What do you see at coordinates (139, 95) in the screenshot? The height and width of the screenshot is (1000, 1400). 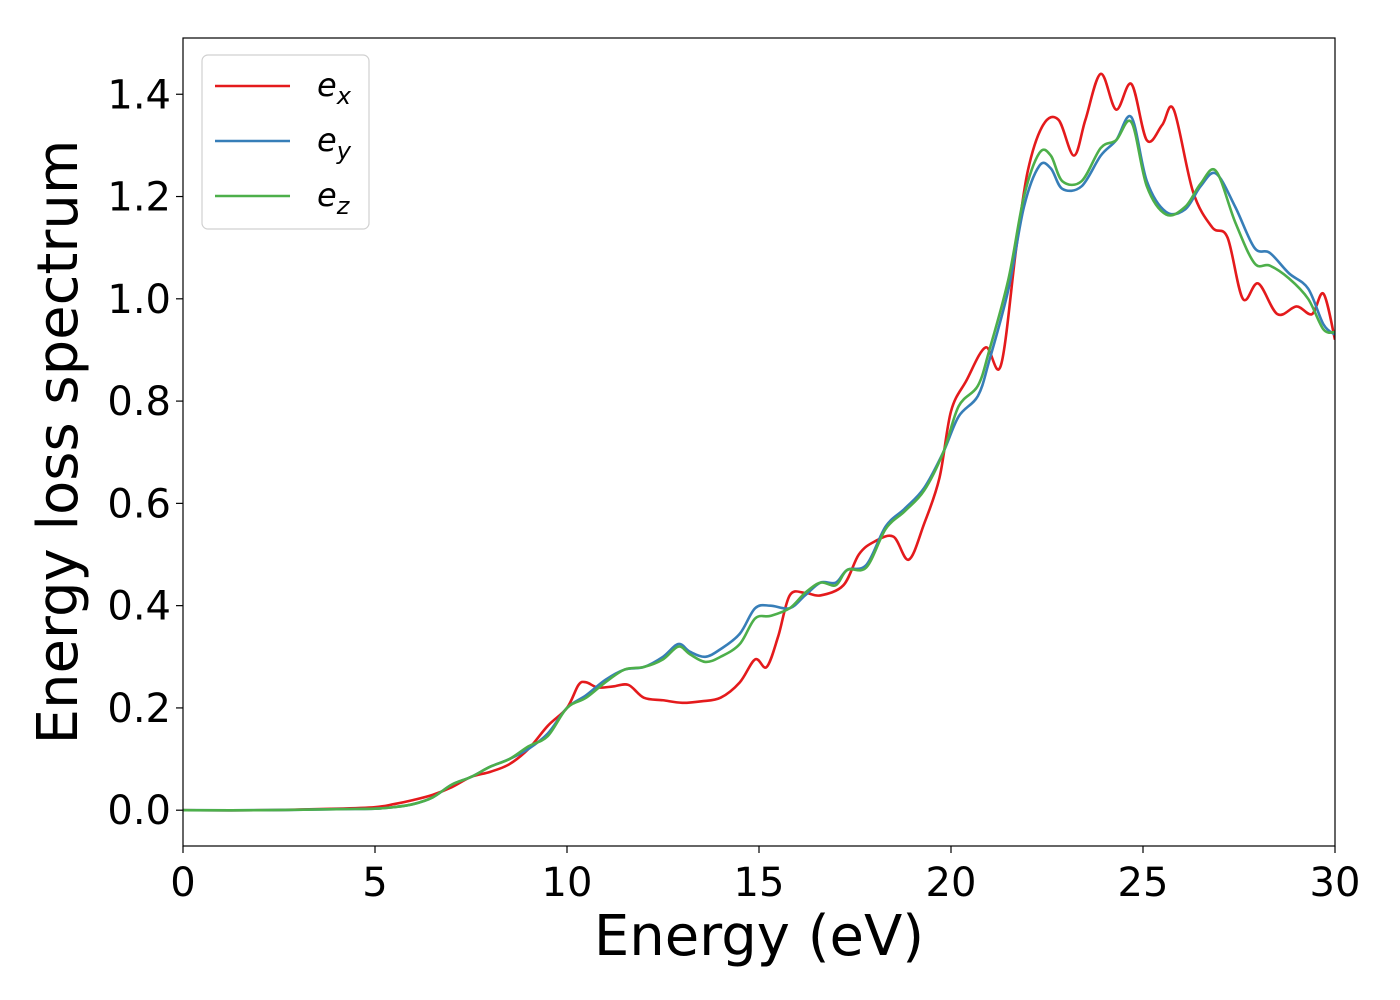 I see `y-tick-label: 1.4` at bounding box center [139, 95].